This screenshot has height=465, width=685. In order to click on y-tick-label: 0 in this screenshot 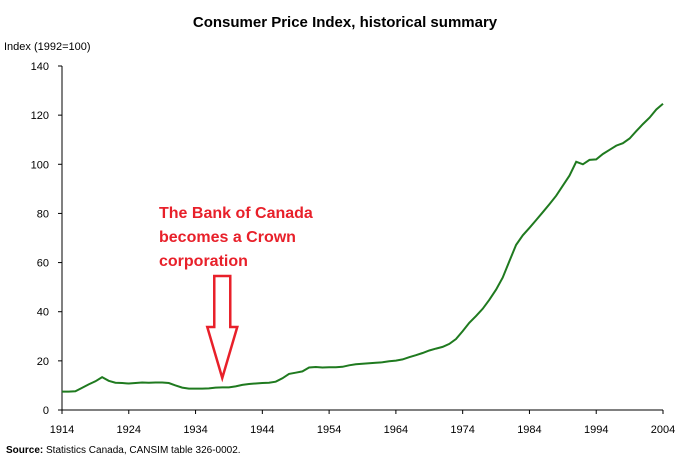, I will do `click(46, 411)`.